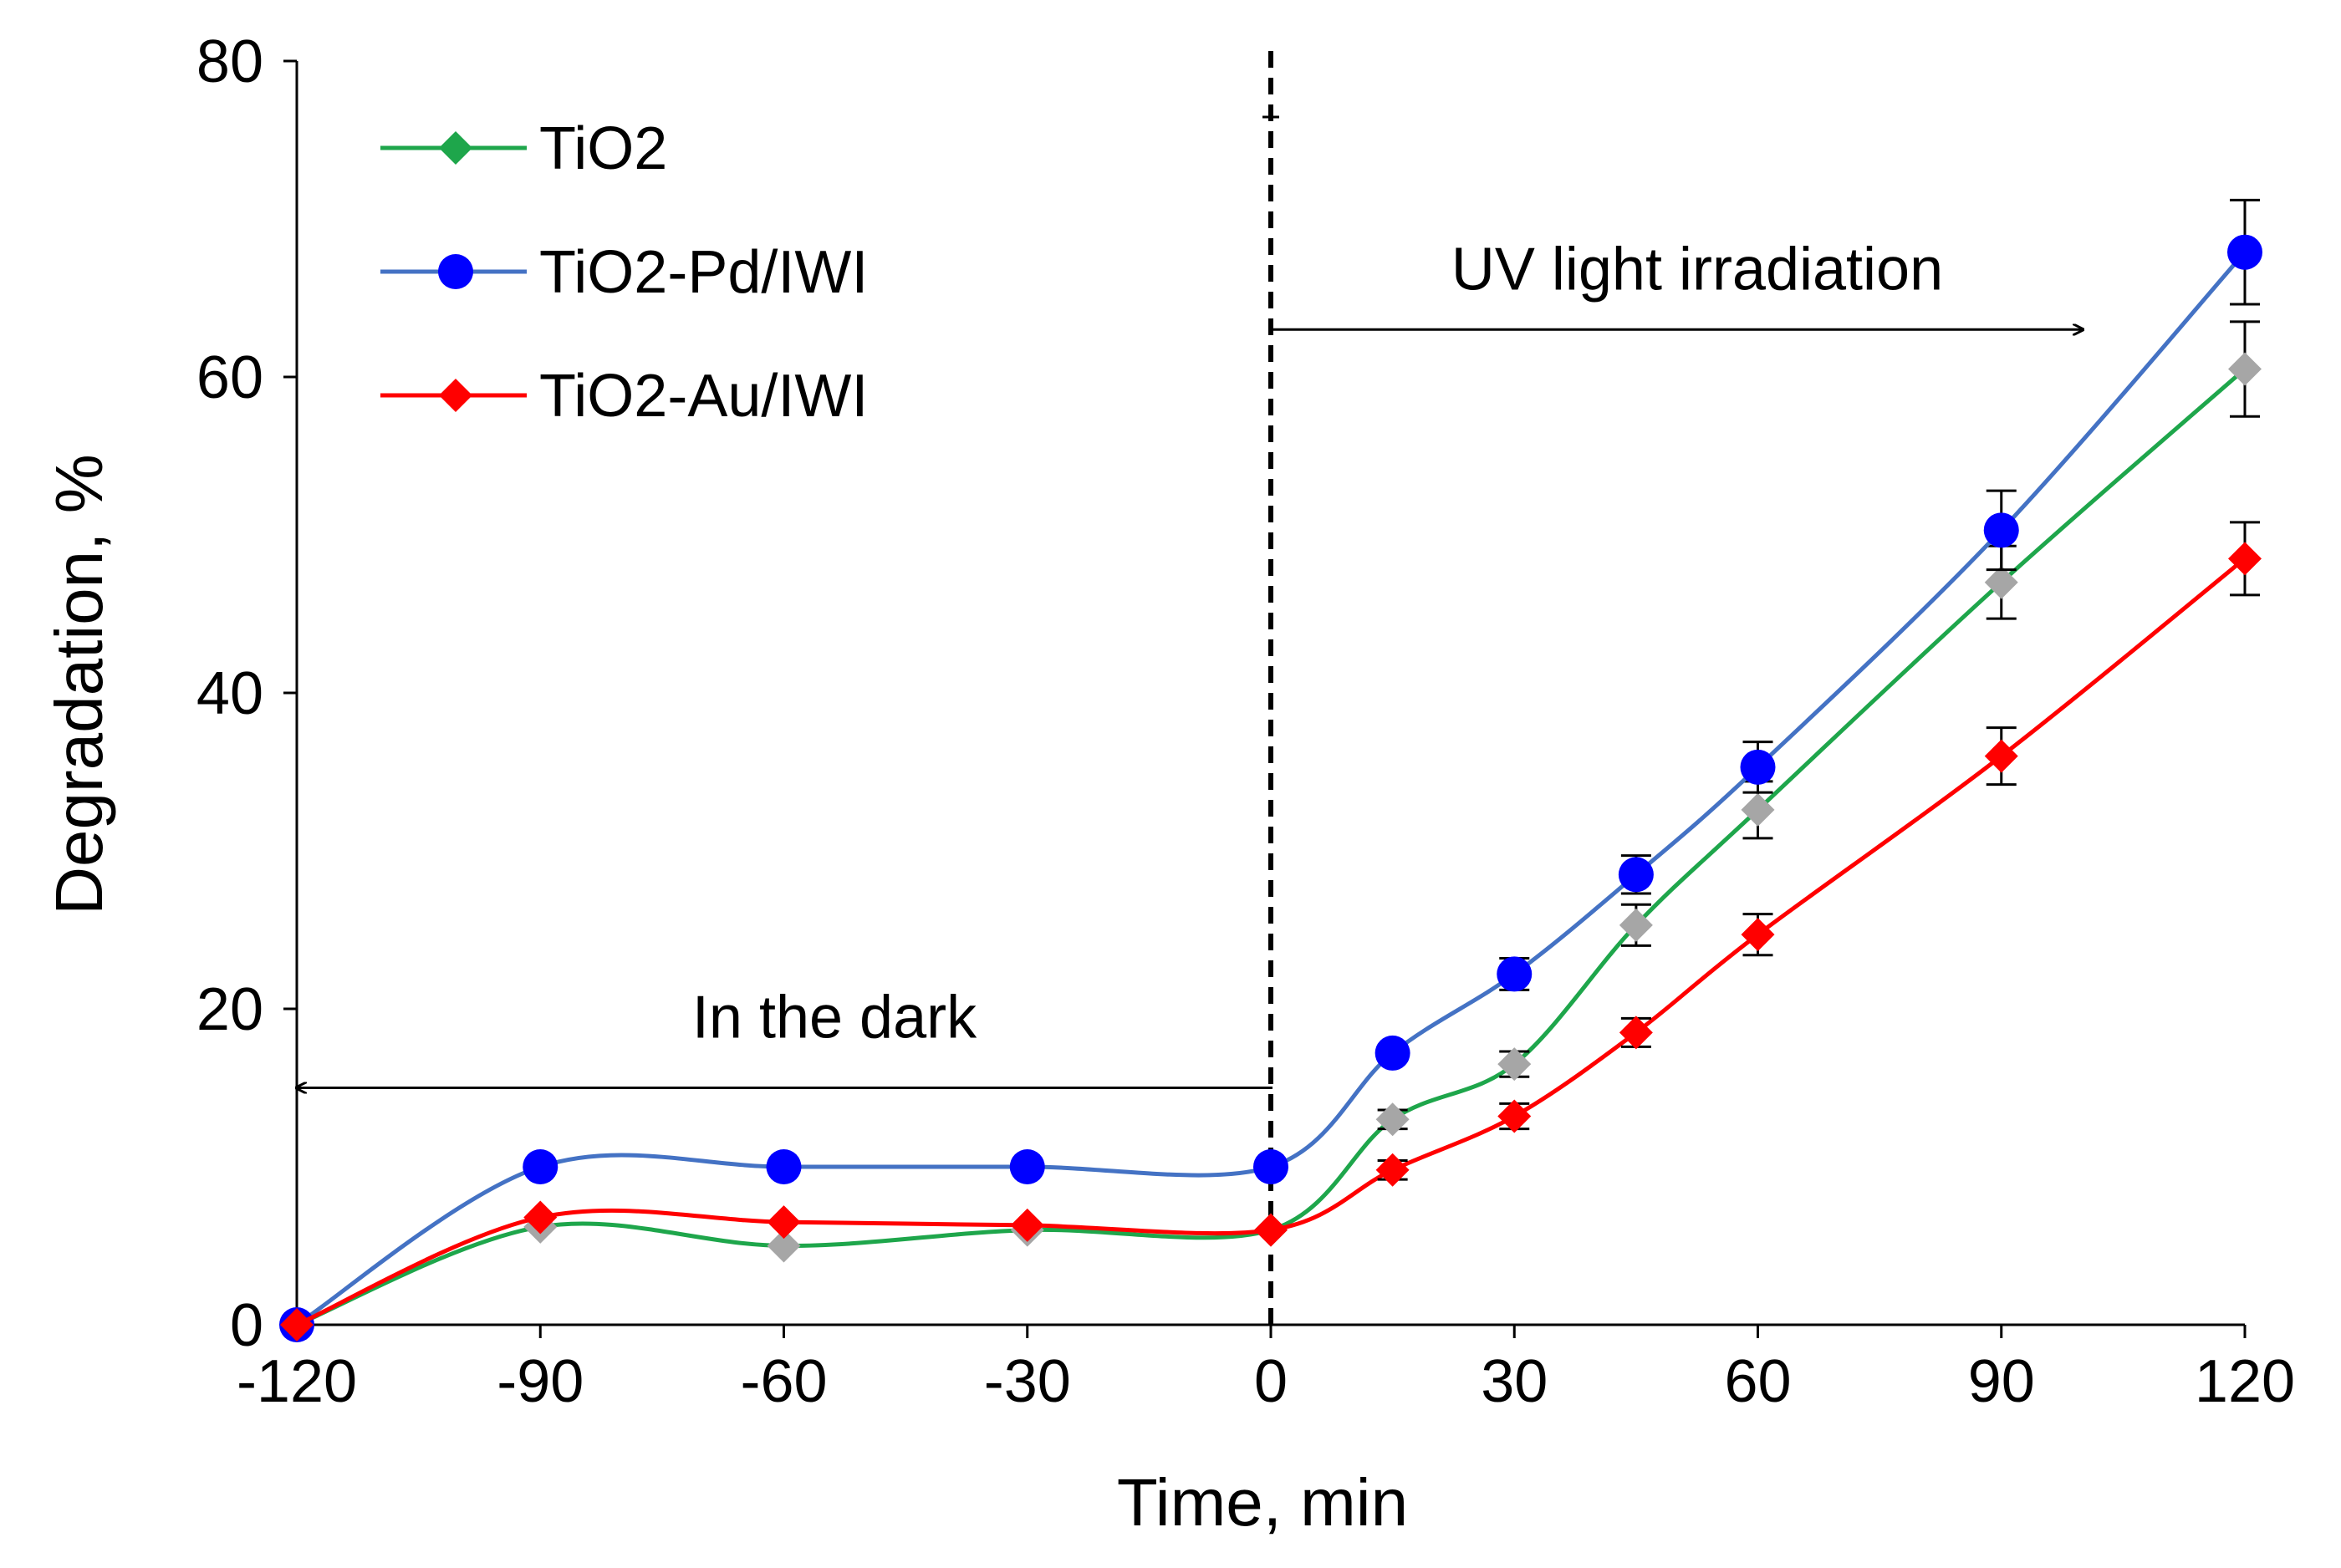  What do you see at coordinates (79, 684) in the screenshot?
I see `y-axis-title: Degradation, %` at bounding box center [79, 684].